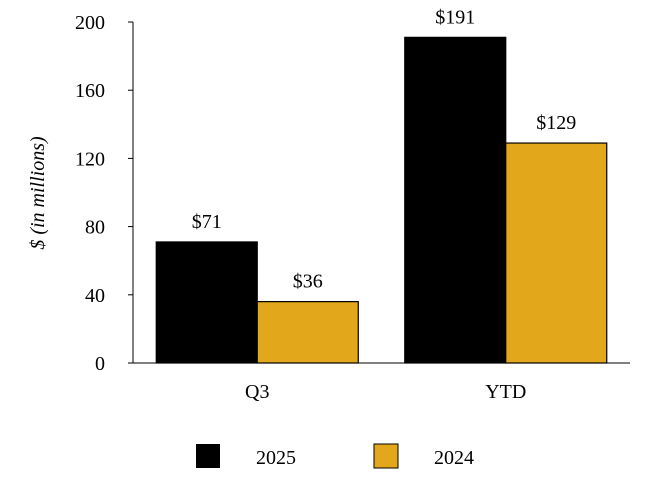 The height and width of the screenshot is (500, 650). What do you see at coordinates (505, 392) in the screenshot?
I see `x-category-label: YTD` at bounding box center [505, 392].